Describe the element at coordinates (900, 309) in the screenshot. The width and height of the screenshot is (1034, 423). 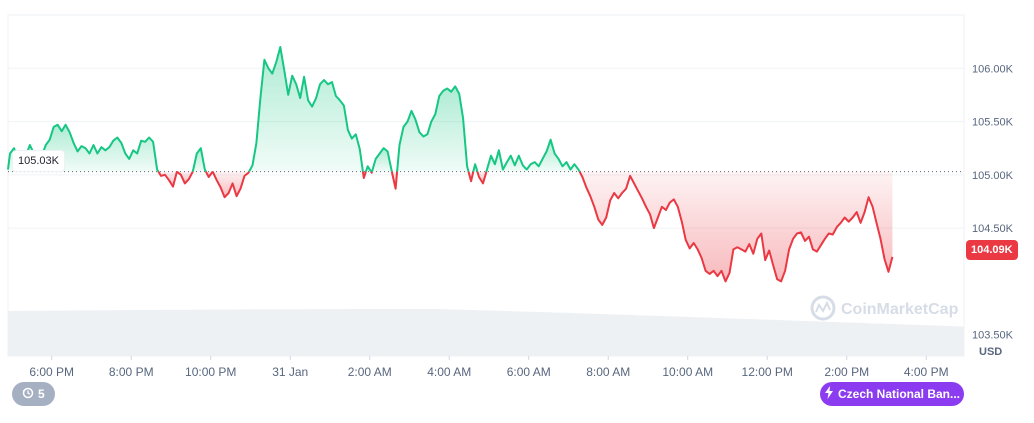
I see `watermark-text: CoinMarketCap` at that location.